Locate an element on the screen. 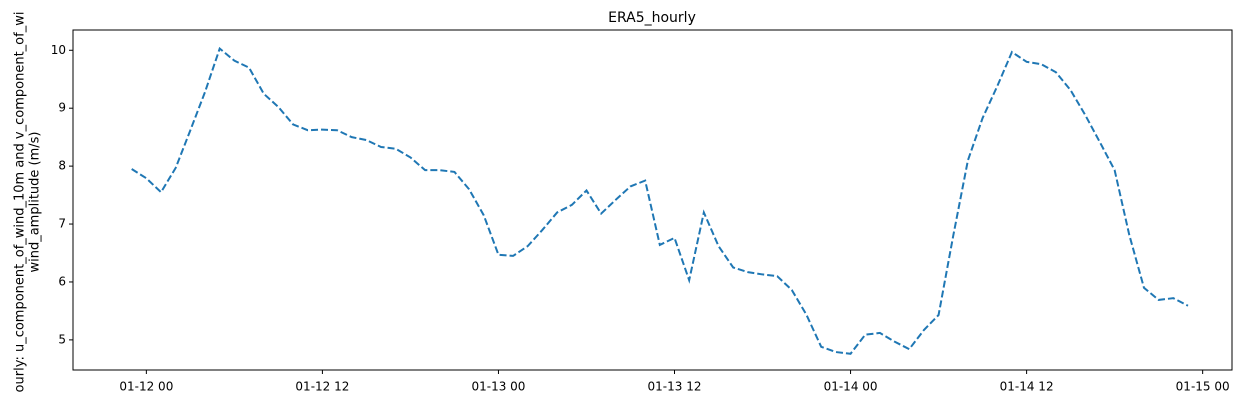 The image size is (1245, 404). y-tick-label: 8 is located at coordinates (62, 166).